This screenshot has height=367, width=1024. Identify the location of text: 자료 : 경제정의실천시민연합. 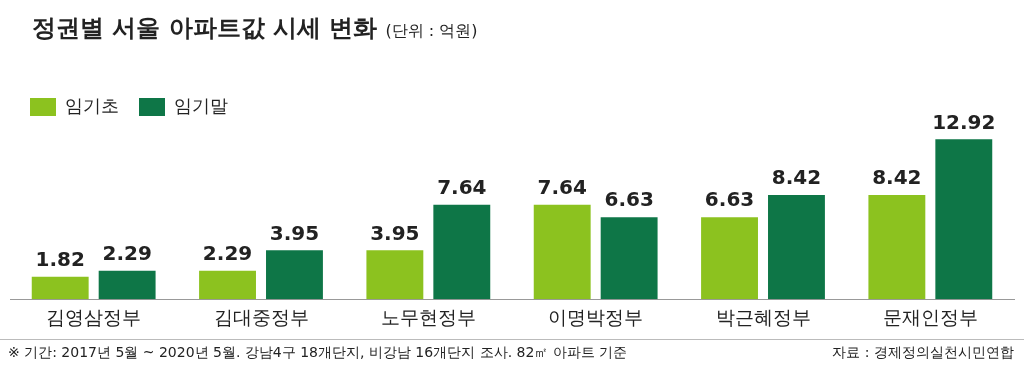
(923, 353).